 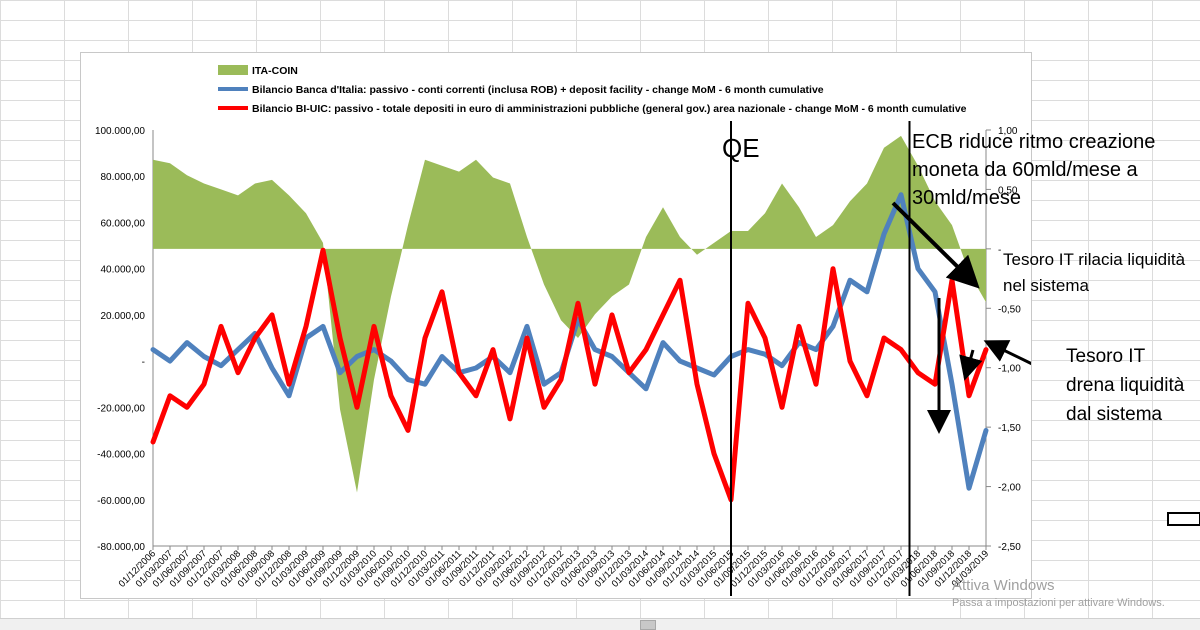 I want to click on right-axis-tick-label: 0,50, so click(x=1008, y=190).